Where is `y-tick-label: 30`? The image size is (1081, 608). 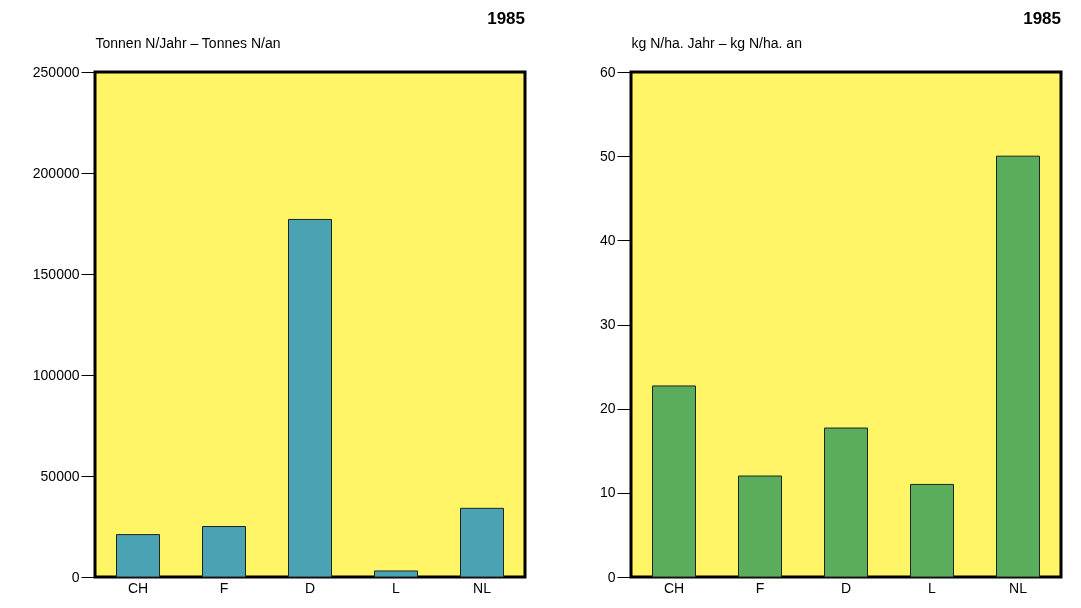 y-tick-label: 30 is located at coordinates (607, 324).